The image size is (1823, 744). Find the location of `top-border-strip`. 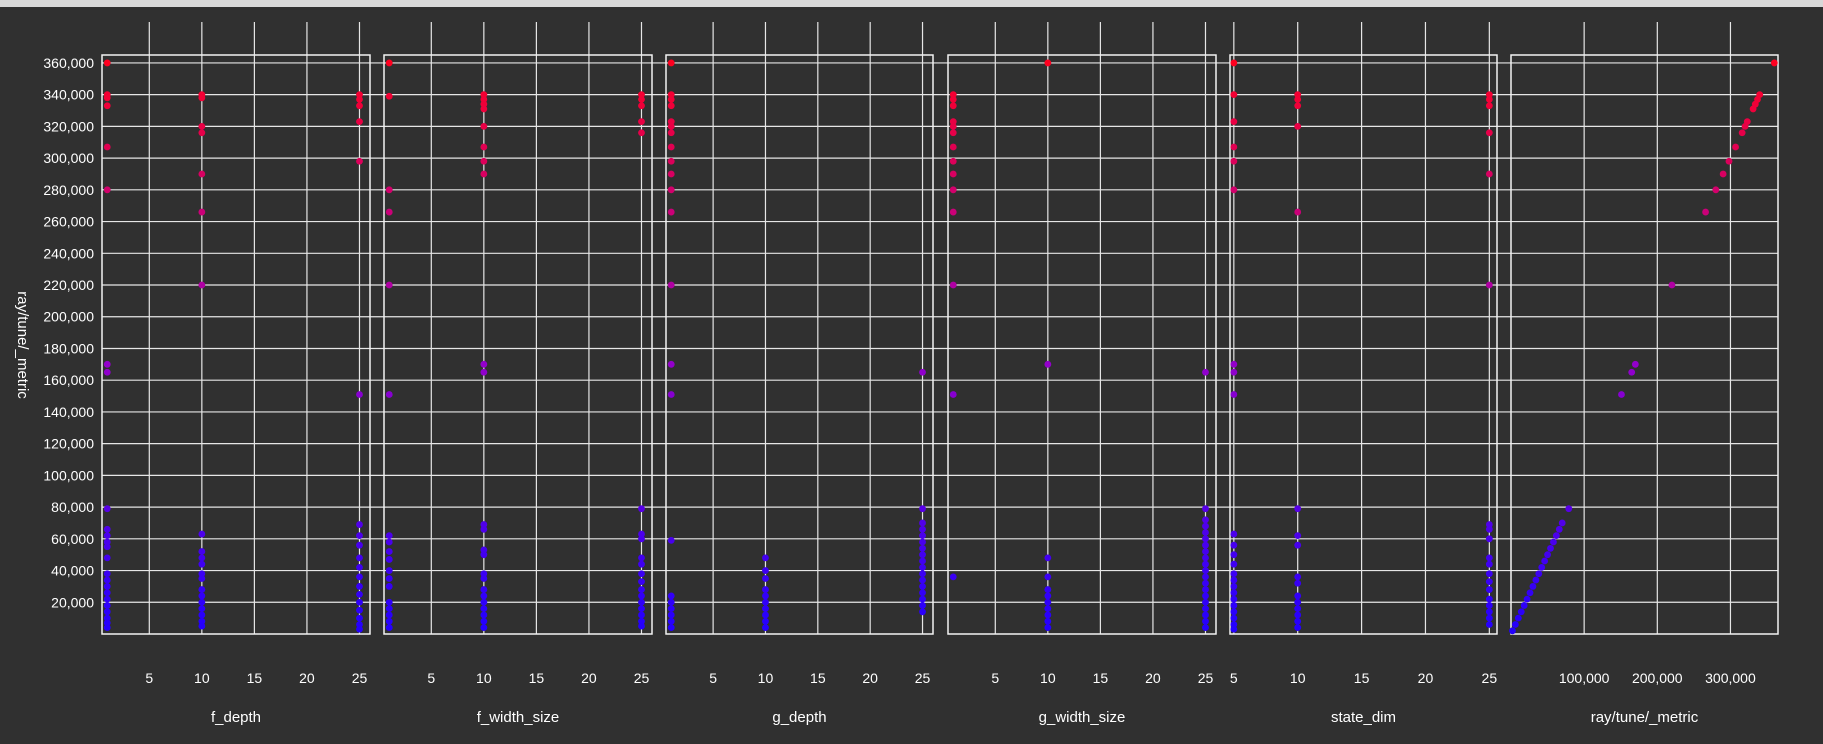

top-border-strip is located at coordinates (911, 3).